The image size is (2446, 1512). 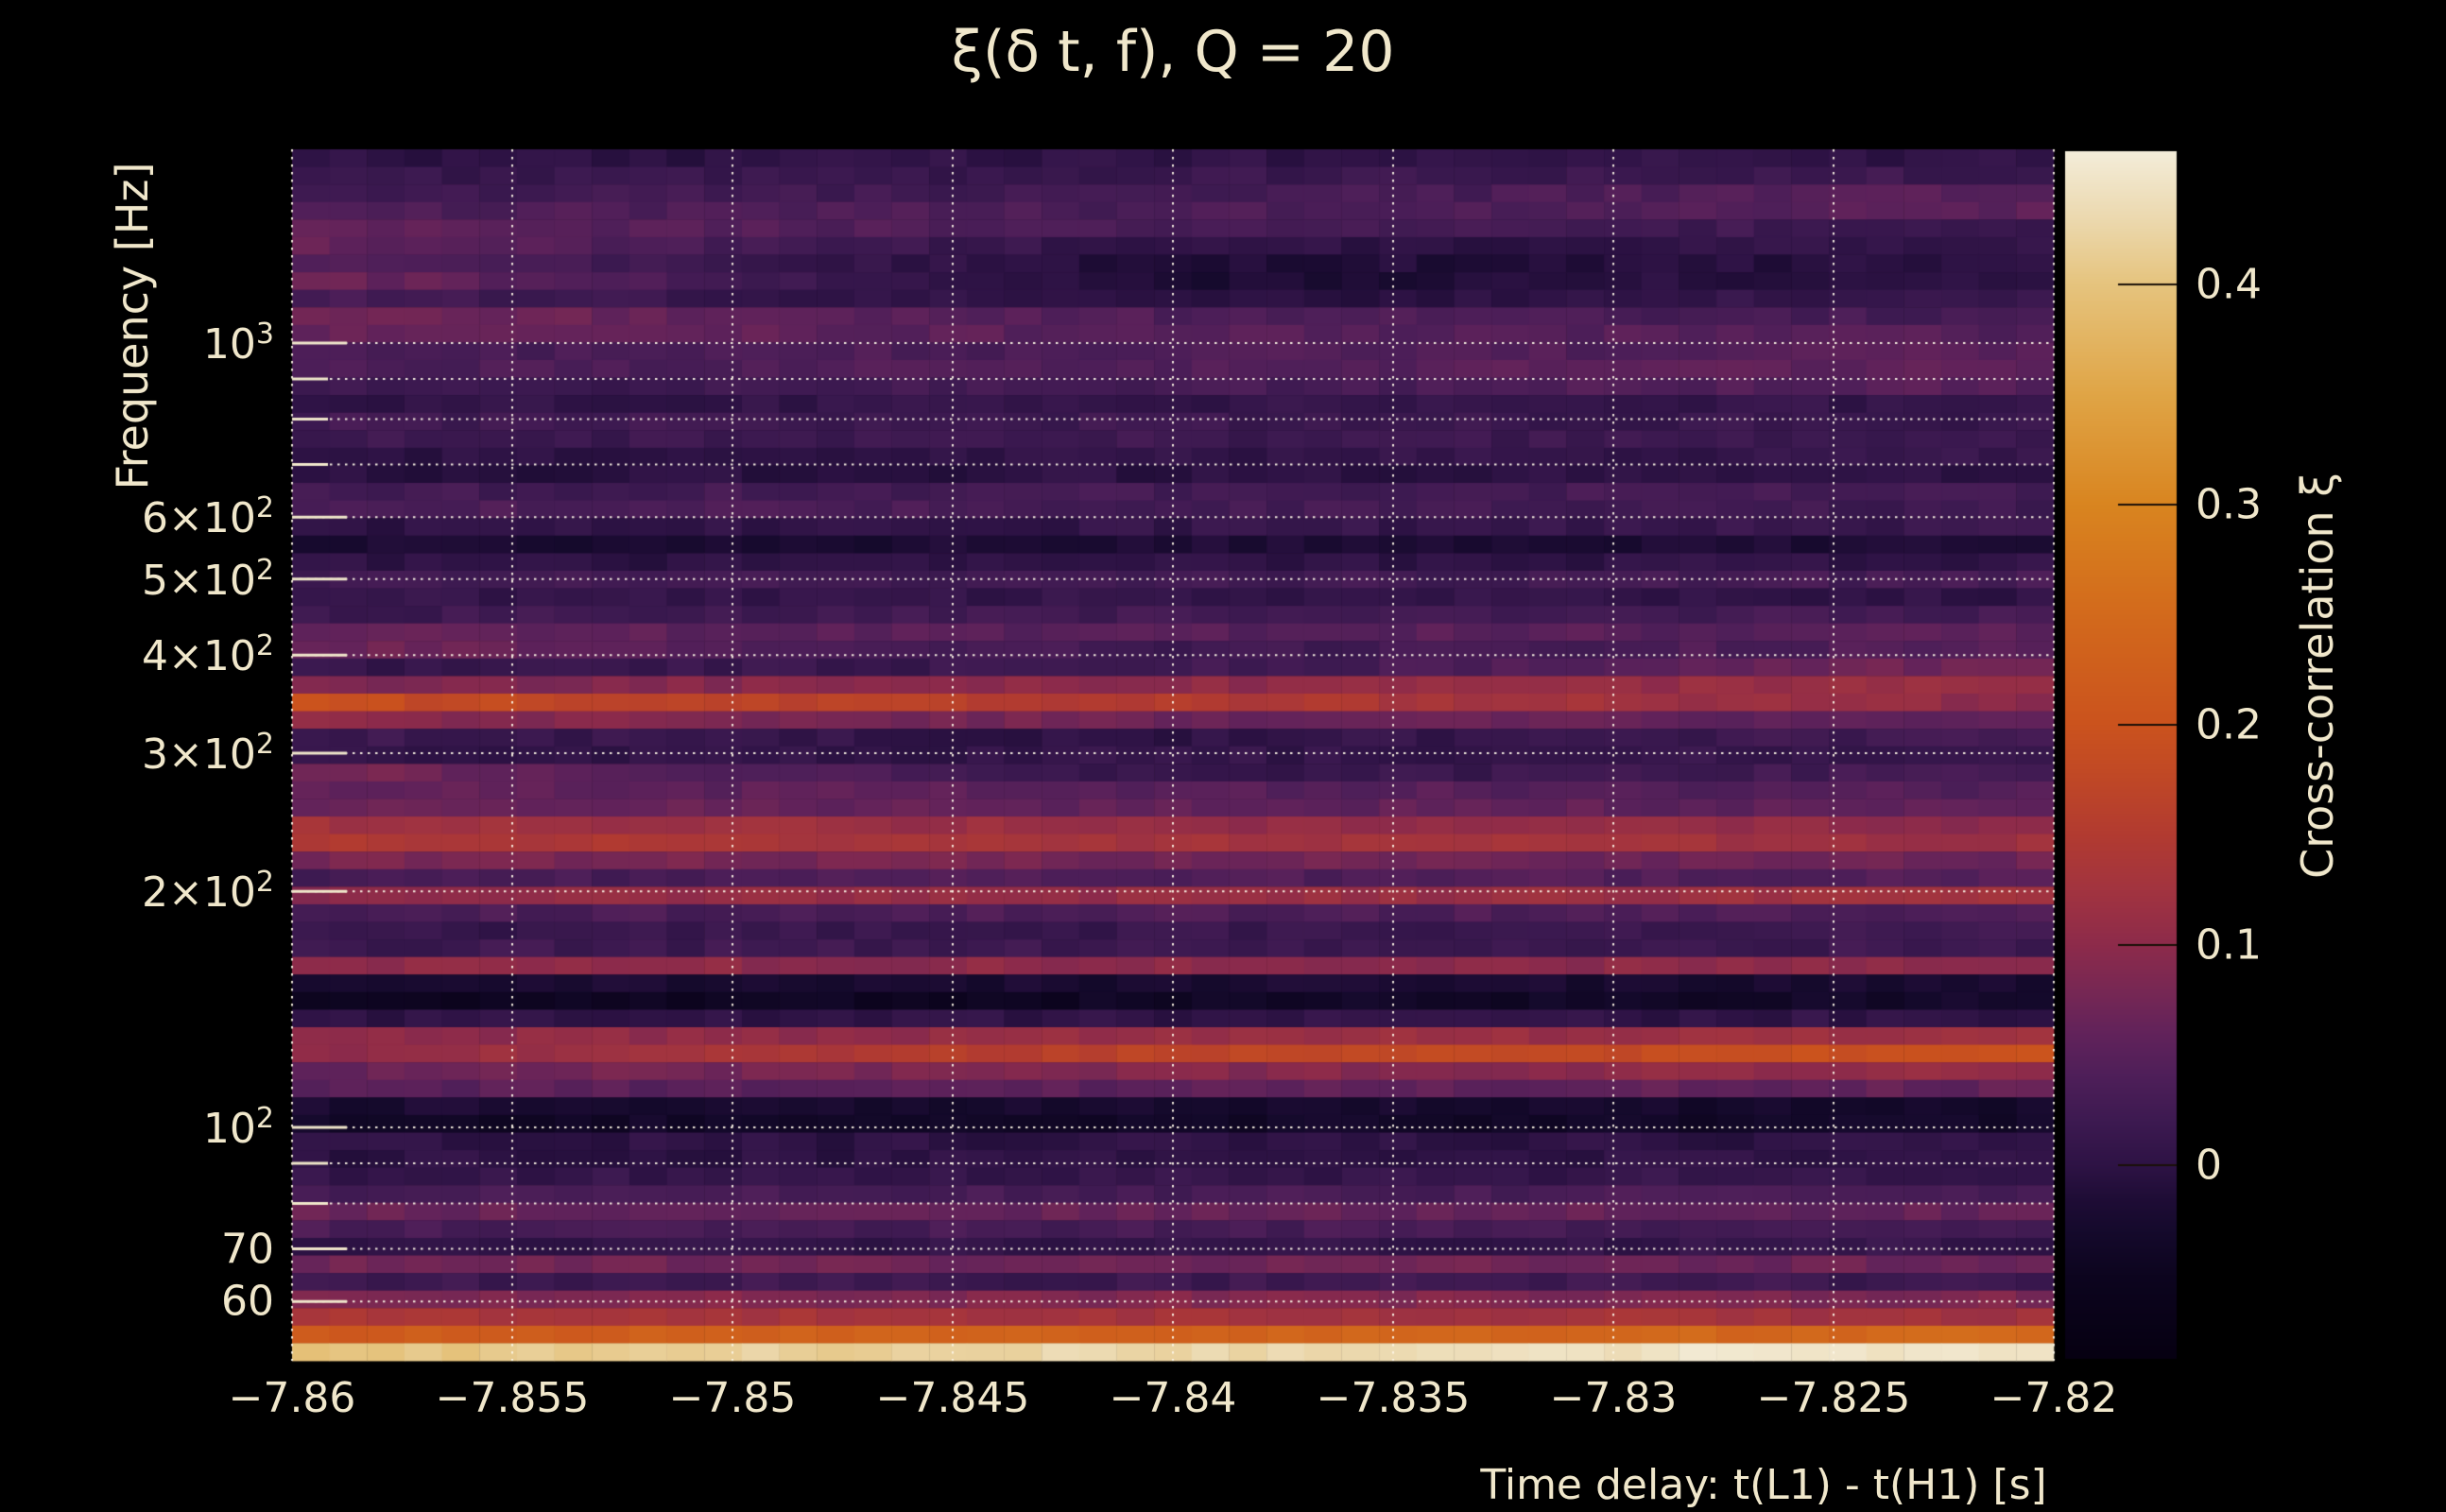 What do you see at coordinates (1173, 1398) in the screenshot?
I see `x-tick-label: −7.84` at bounding box center [1173, 1398].